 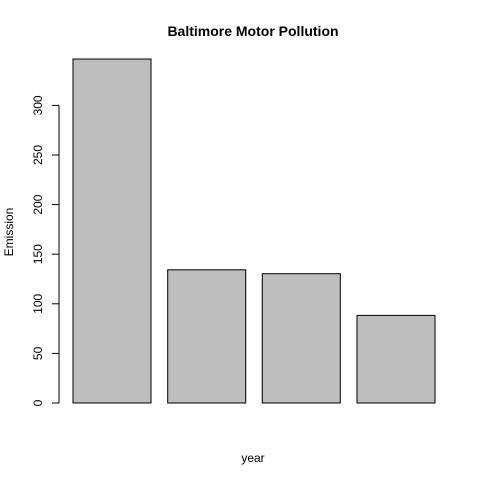 What do you see at coordinates (38, 105) in the screenshot?
I see `y-tick-label: 300` at bounding box center [38, 105].